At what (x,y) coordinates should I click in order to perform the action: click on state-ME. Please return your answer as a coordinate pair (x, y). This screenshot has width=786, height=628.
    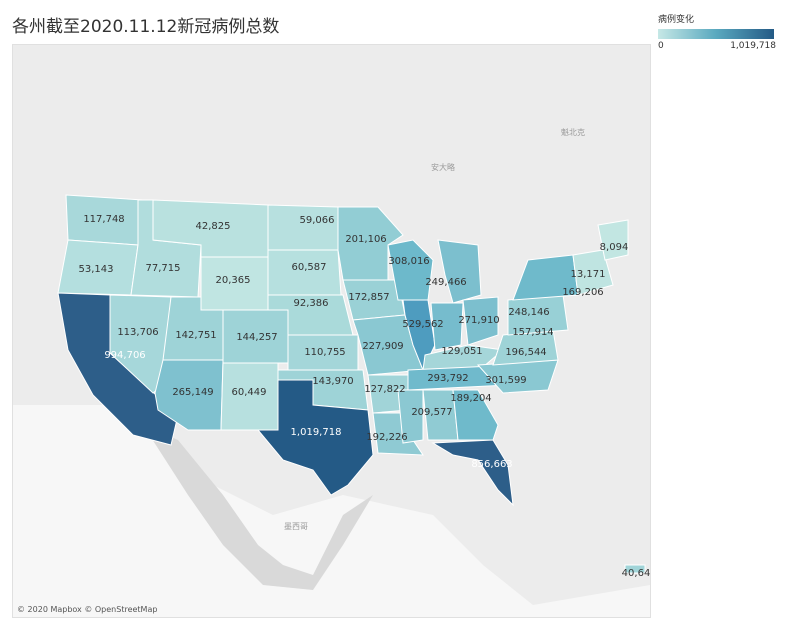
    Looking at the image, I should click on (613, 240).